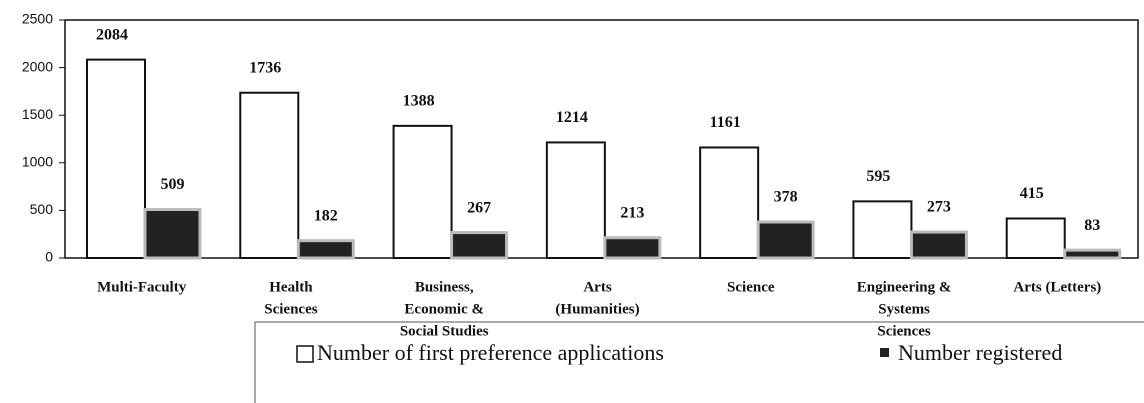  Describe the element at coordinates (479, 207) in the screenshot. I see `value-label: 267` at that location.